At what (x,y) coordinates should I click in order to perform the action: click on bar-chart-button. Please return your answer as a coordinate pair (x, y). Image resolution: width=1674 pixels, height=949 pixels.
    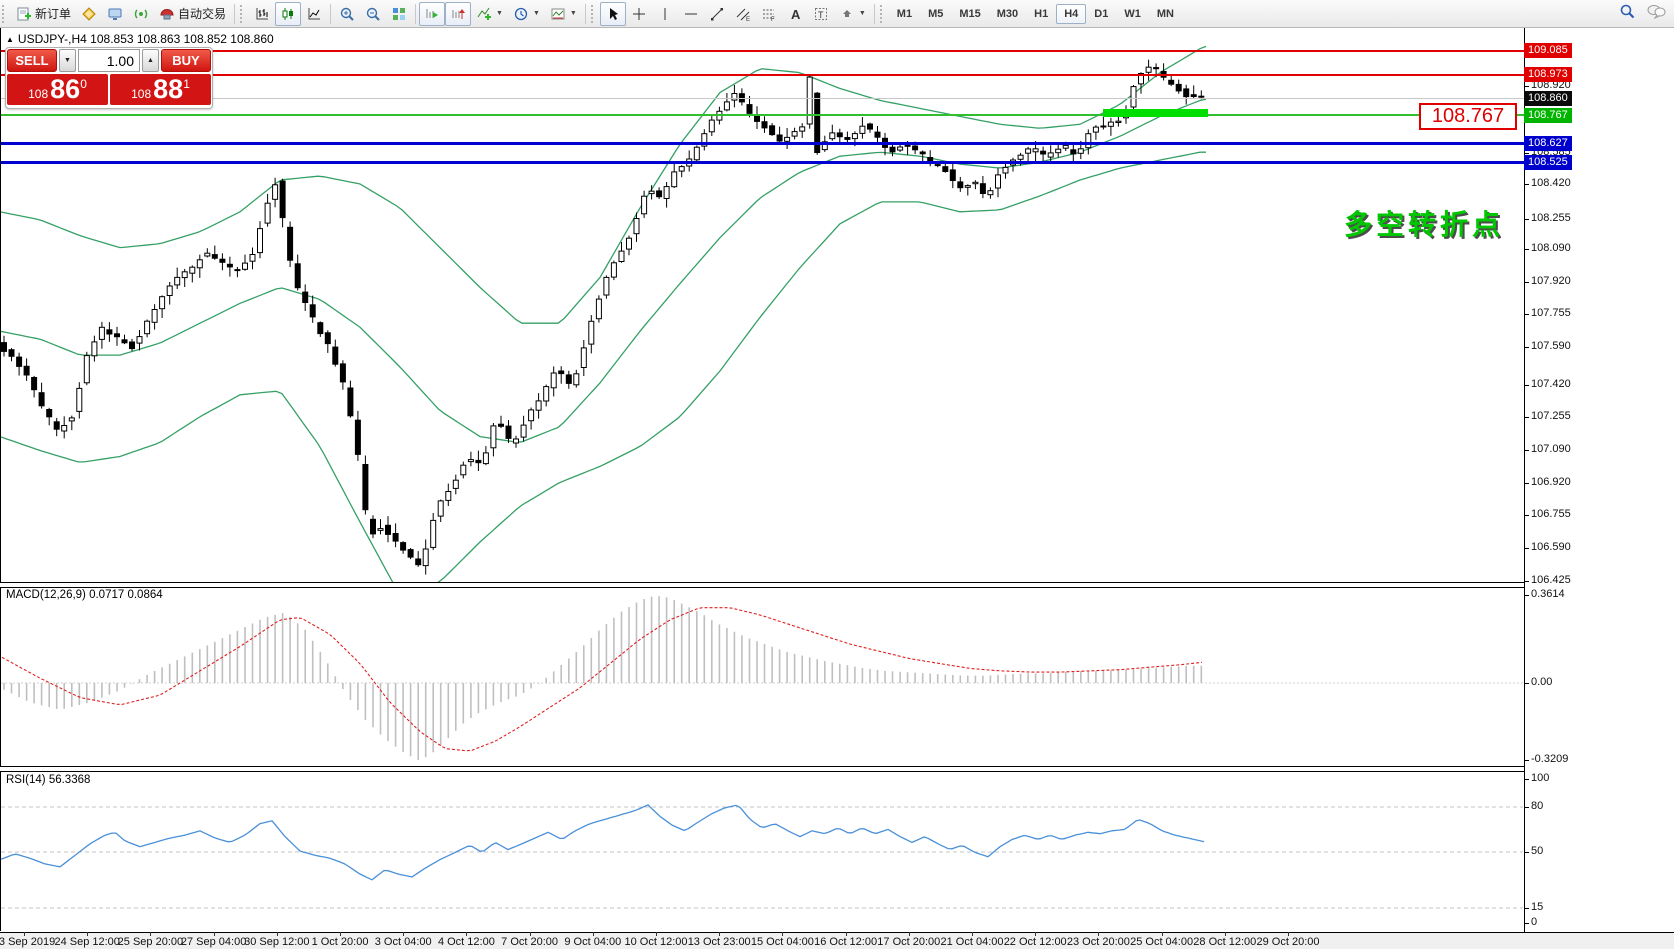
    Looking at the image, I should click on (262, 14).